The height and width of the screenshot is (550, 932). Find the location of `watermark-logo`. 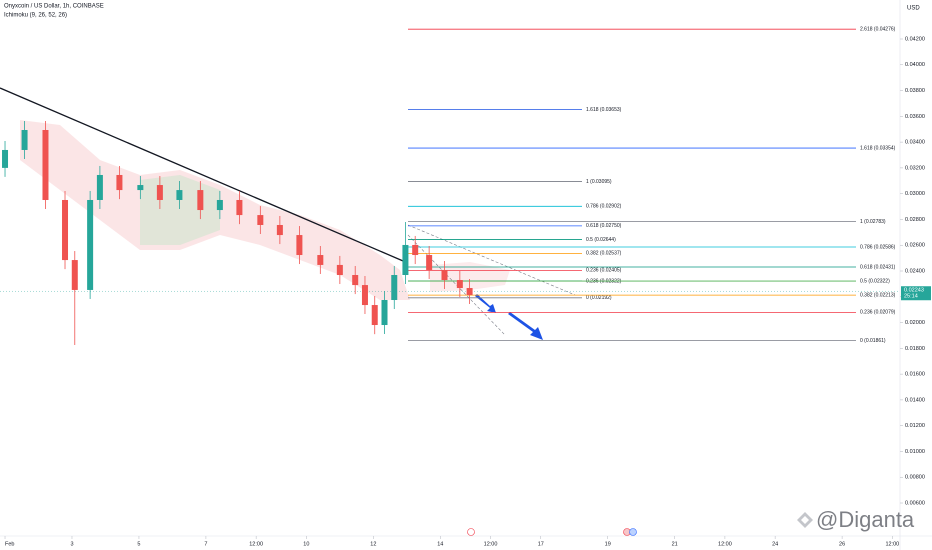

watermark-logo is located at coordinates (805, 520).